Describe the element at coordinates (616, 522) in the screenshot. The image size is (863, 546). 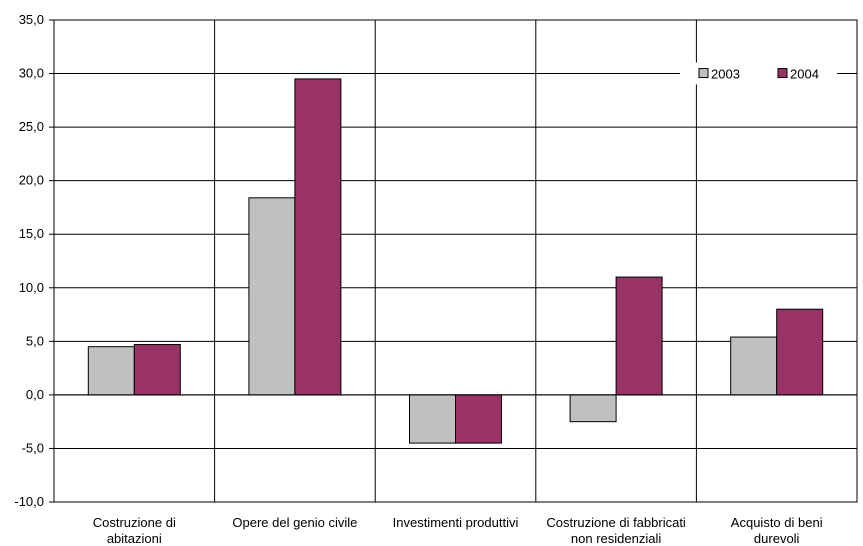
I see `category-label: Costruzione di fabbricati` at that location.